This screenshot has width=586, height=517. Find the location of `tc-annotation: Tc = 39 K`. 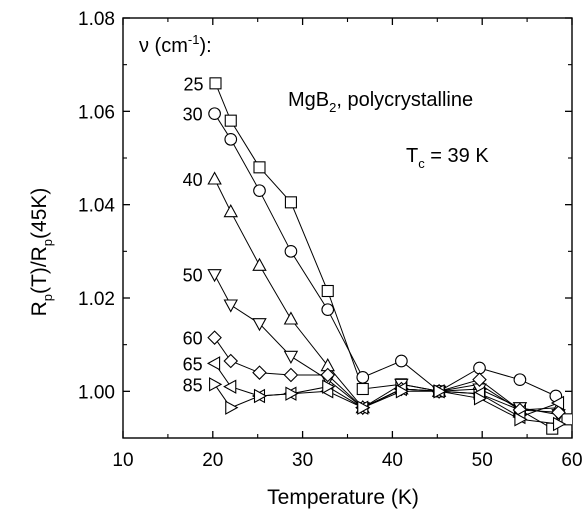

tc-annotation: Tc = 39 K is located at coordinates (447, 158).